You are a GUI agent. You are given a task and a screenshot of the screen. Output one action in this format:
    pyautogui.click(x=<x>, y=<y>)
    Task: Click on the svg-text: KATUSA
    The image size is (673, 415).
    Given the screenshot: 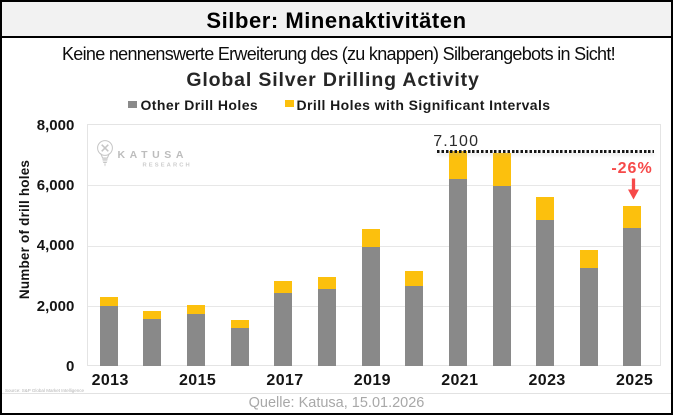 What is the action you would take?
    pyautogui.click(x=153, y=155)
    